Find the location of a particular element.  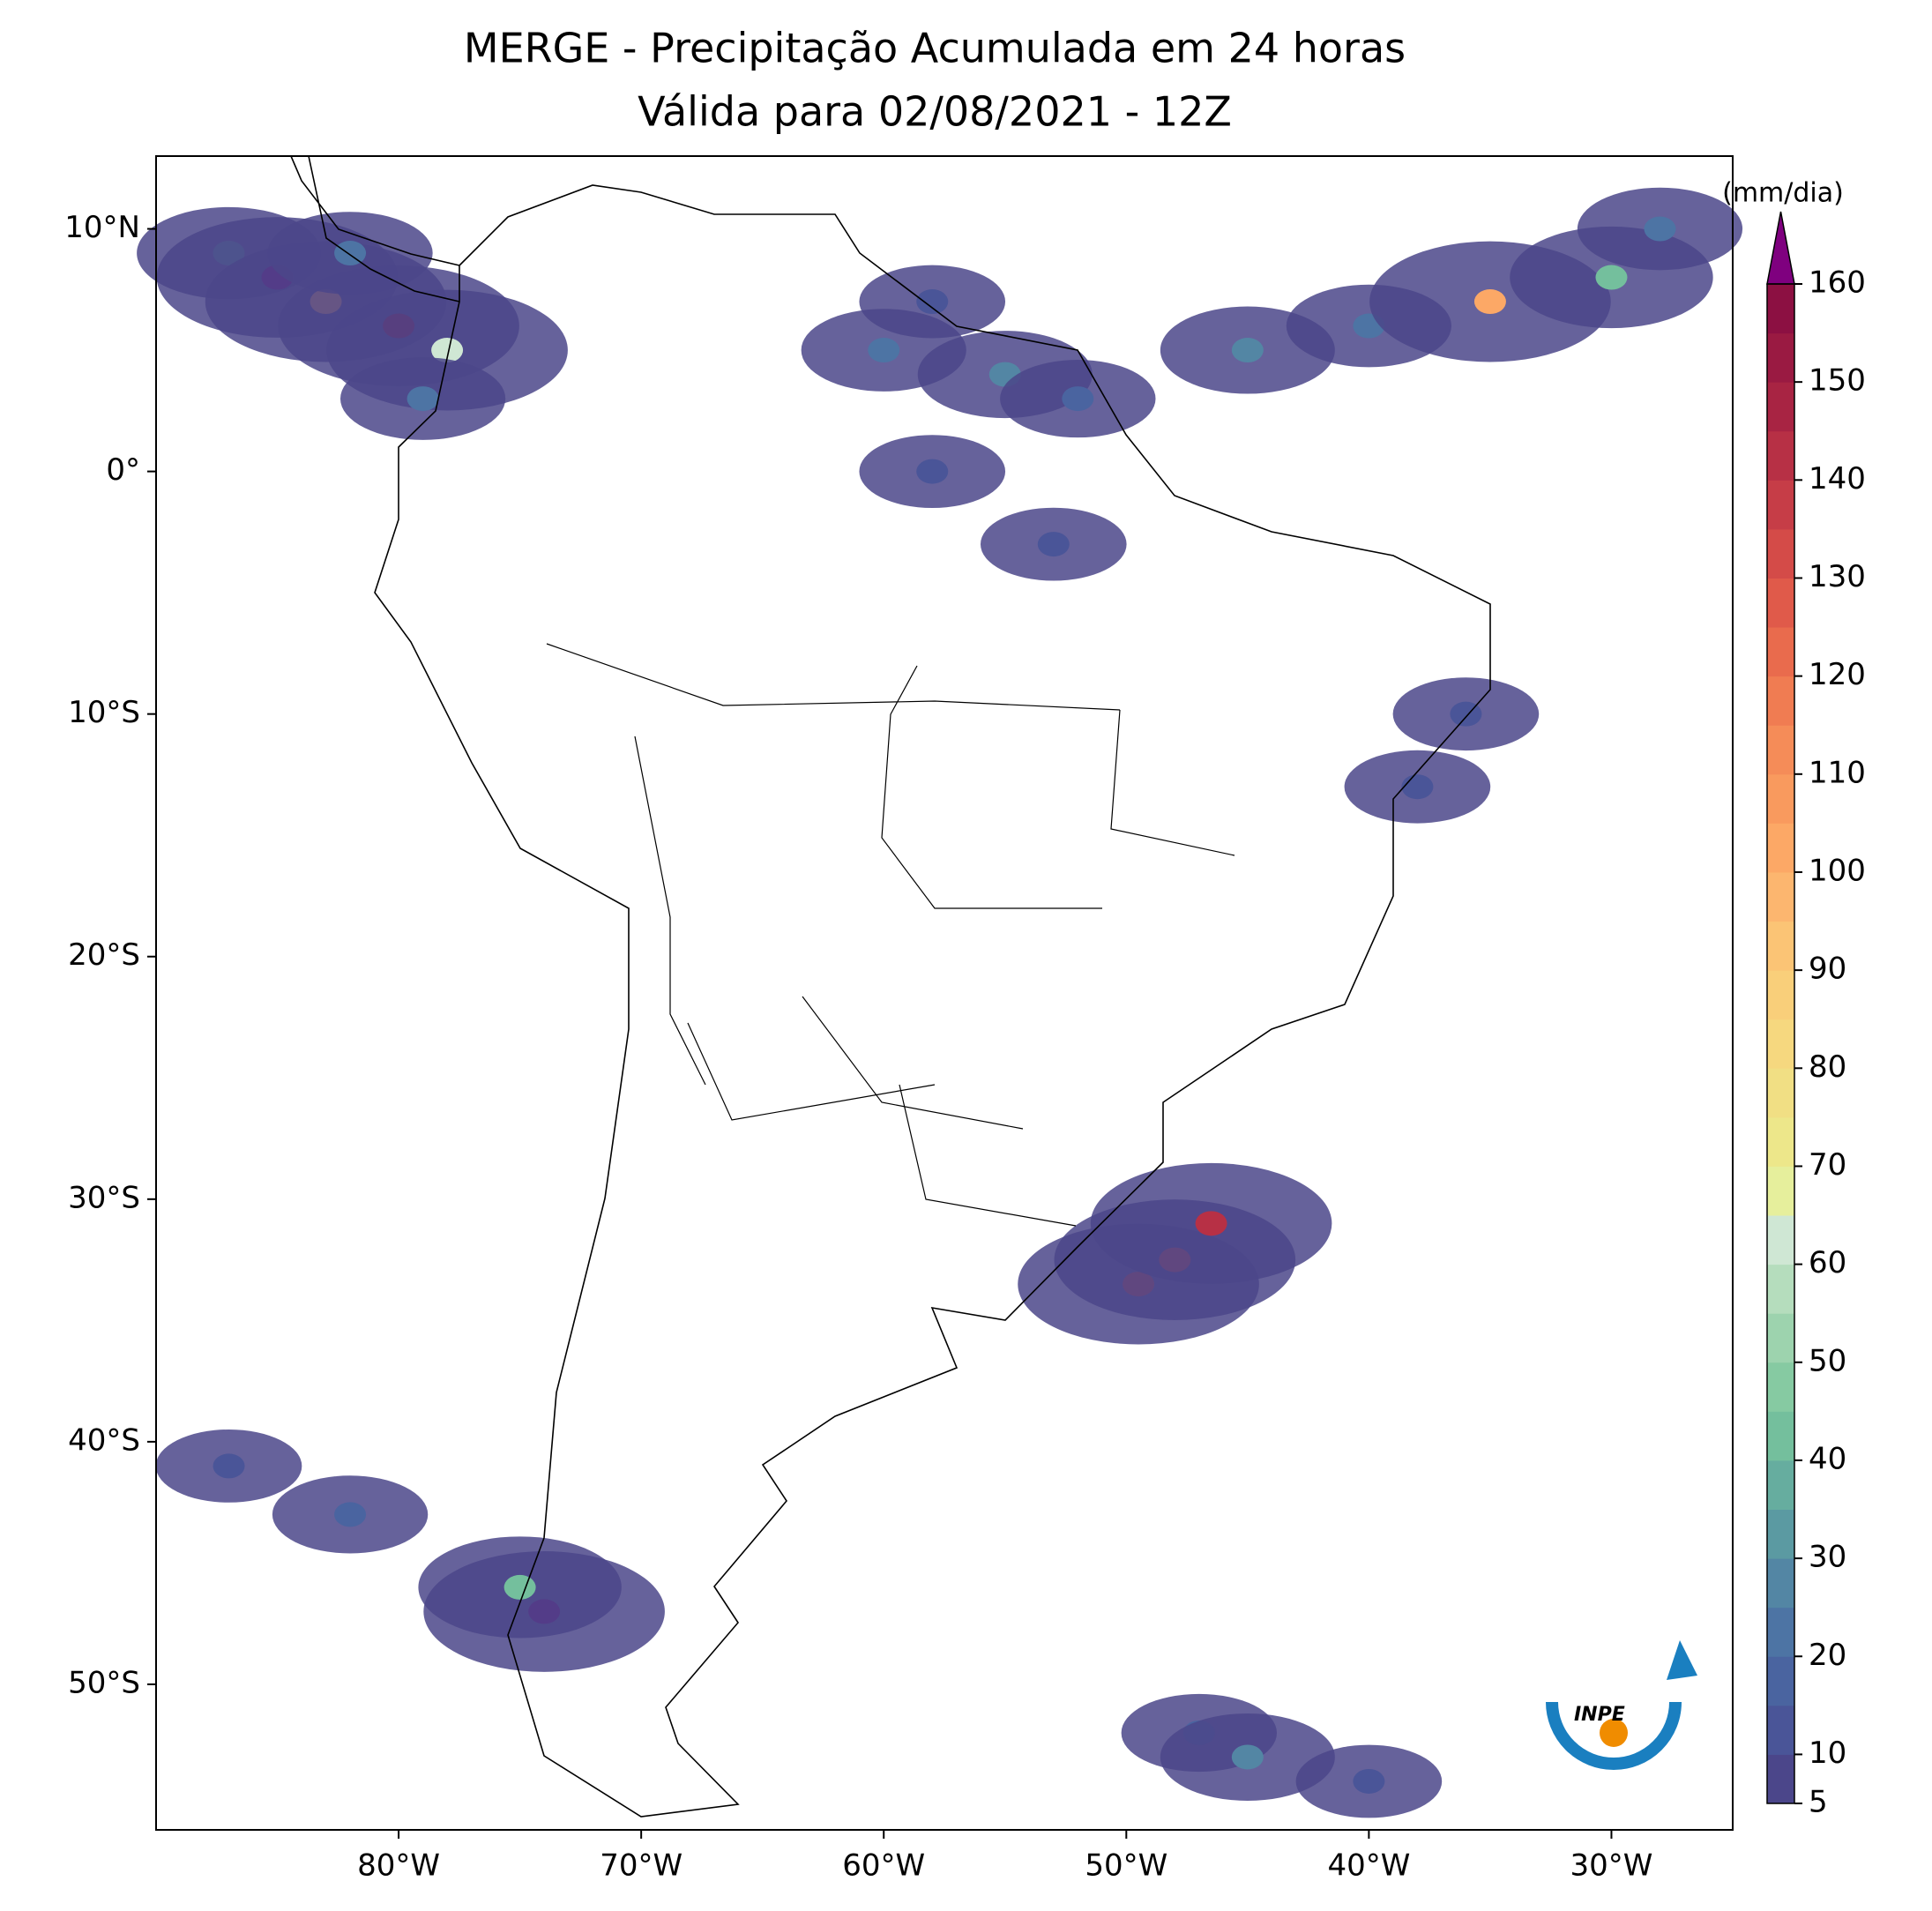

colorbar-tick-label: 50 is located at coordinates (1827, 1361).